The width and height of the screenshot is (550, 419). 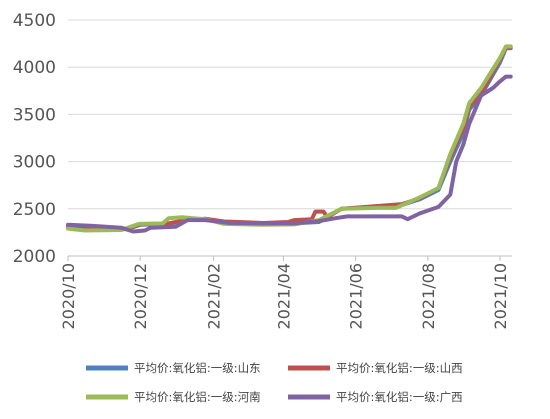 I want to click on y-tick-label: 3000, so click(x=34, y=163).